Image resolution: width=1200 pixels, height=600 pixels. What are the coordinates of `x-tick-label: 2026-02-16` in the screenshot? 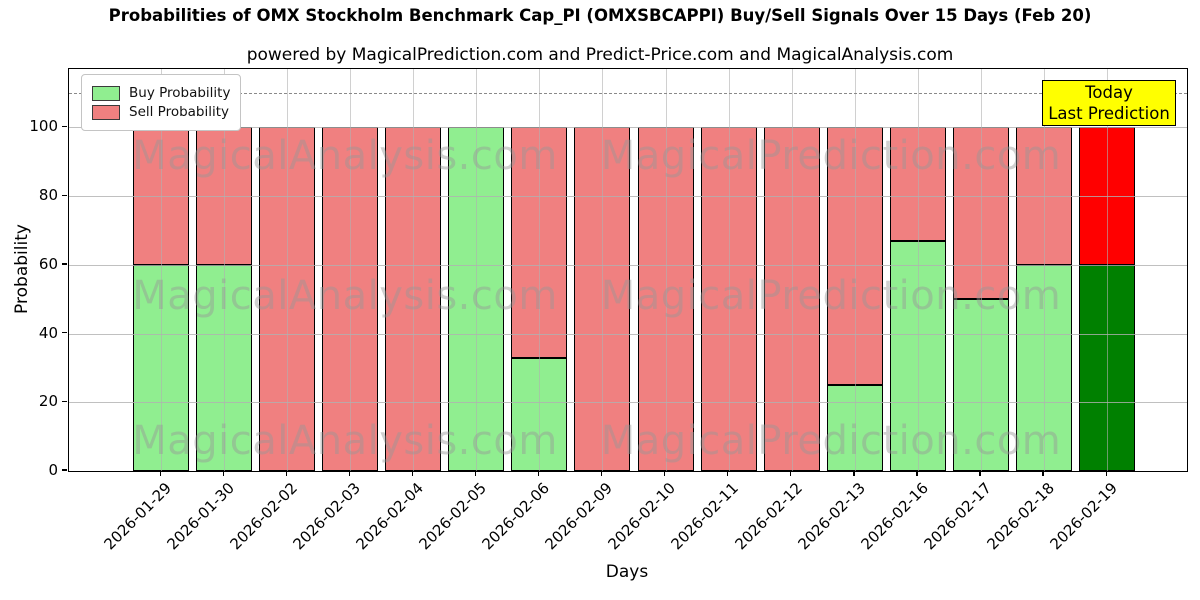 It's located at (894, 516).